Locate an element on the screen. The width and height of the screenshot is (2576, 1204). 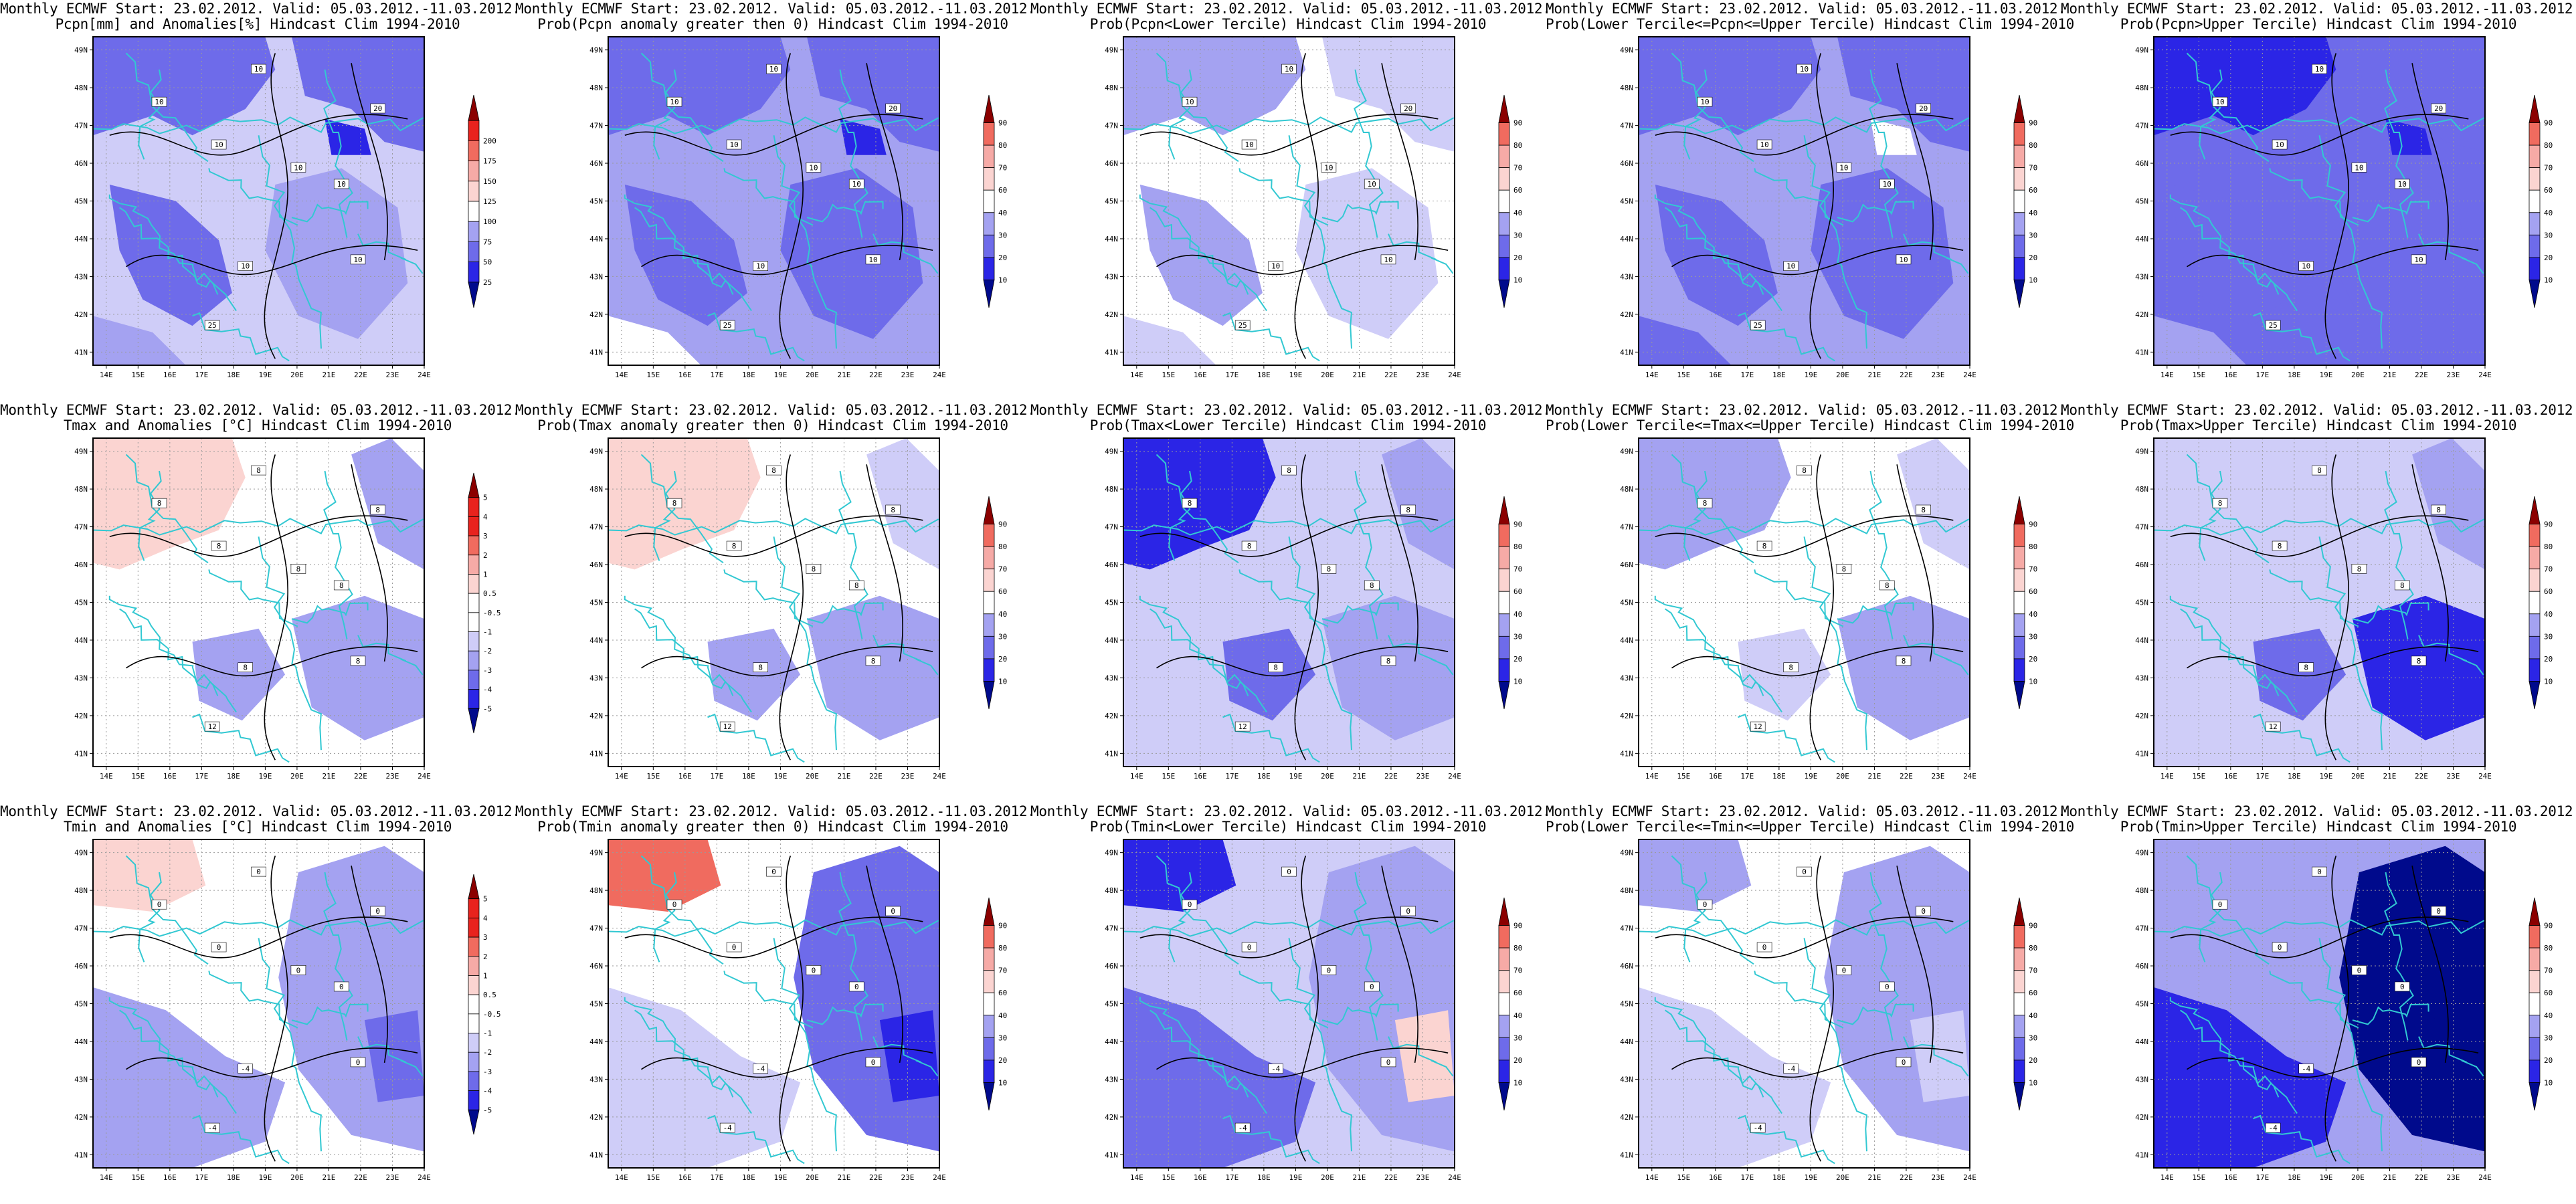
shaded-field: 0 0 0 0 0 0 -4 0 -4 is located at coordinates (1805, 1003).